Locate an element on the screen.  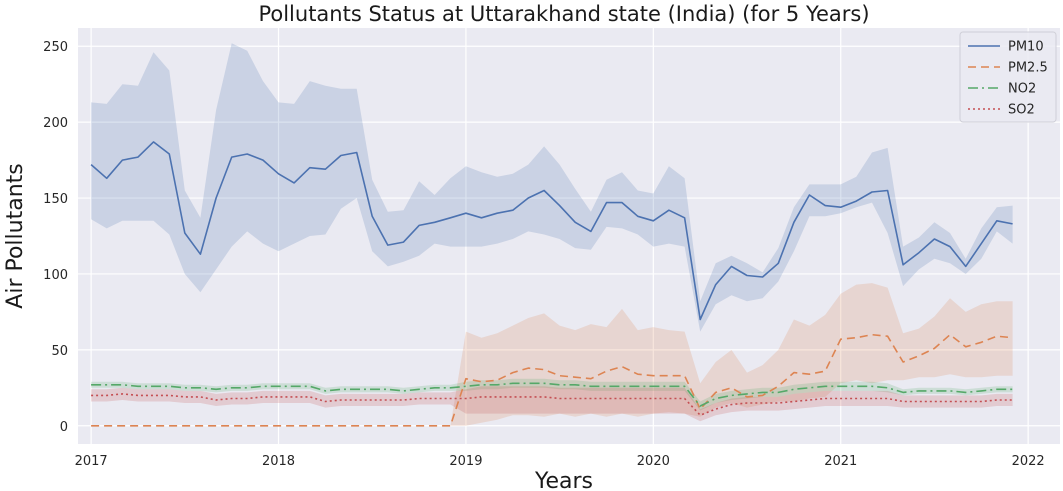
legend-label-no2: NO2 is located at coordinates (1022, 89).